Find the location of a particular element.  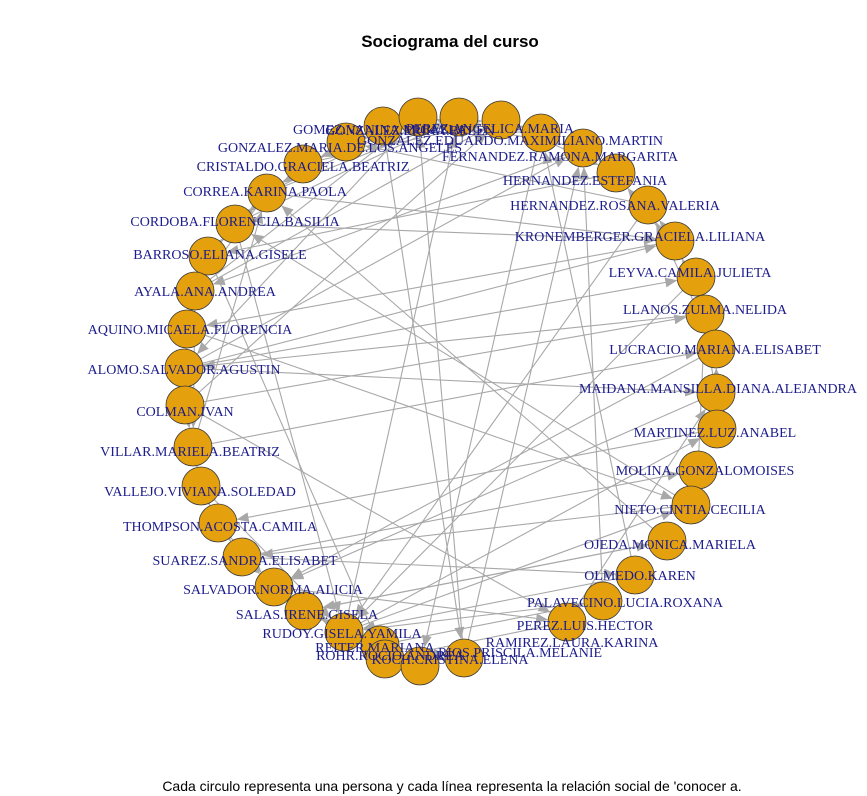

node-label: VILLAR.MARIELA.BEATRIZ is located at coordinates (190, 452).